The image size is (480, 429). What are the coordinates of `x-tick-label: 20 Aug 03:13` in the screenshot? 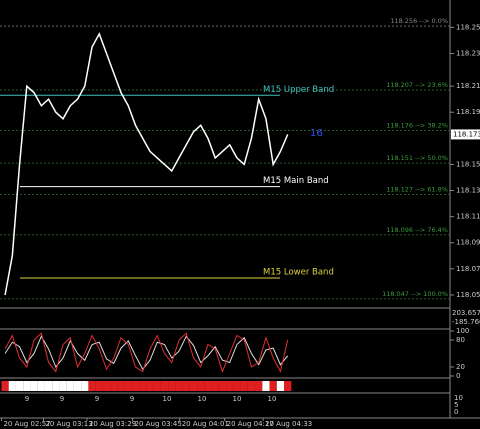 It's located at (68, 424).